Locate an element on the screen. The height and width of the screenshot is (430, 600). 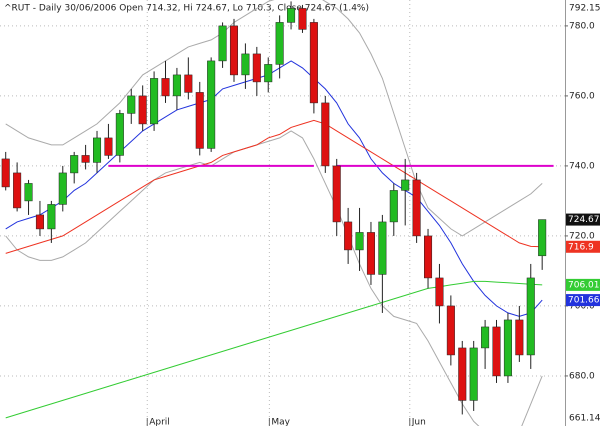
last-value-label: 701.669 is located at coordinates (584, 301).